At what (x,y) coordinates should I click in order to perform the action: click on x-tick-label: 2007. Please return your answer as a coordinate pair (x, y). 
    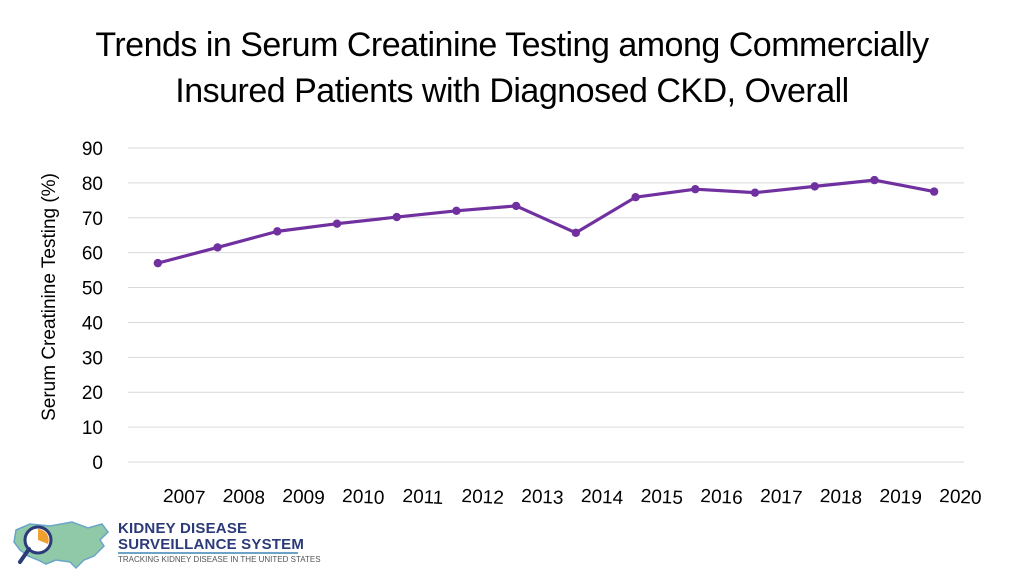
    Looking at the image, I should click on (183, 497).